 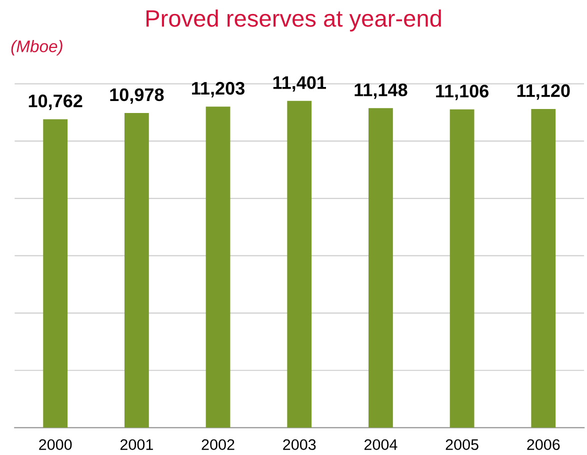 What do you see at coordinates (55, 444) in the screenshot?
I see `x-tick-label: 2000` at bounding box center [55, 444].